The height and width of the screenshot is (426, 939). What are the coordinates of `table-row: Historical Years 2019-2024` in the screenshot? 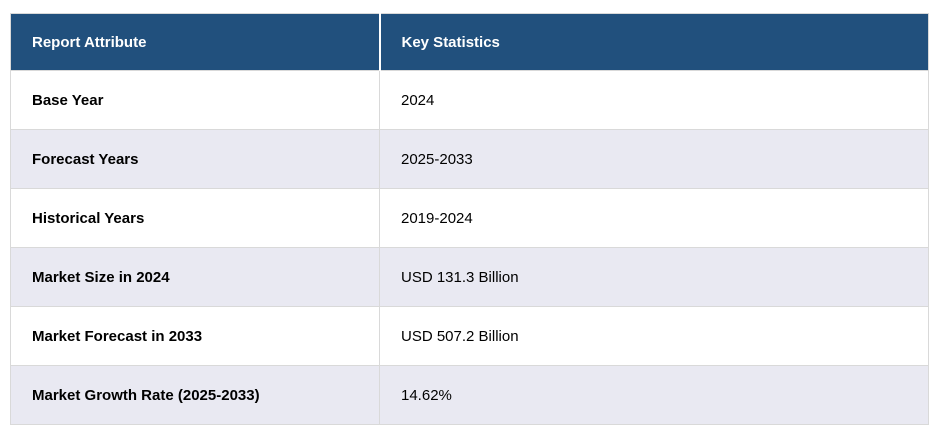 It's located at (469, 218).